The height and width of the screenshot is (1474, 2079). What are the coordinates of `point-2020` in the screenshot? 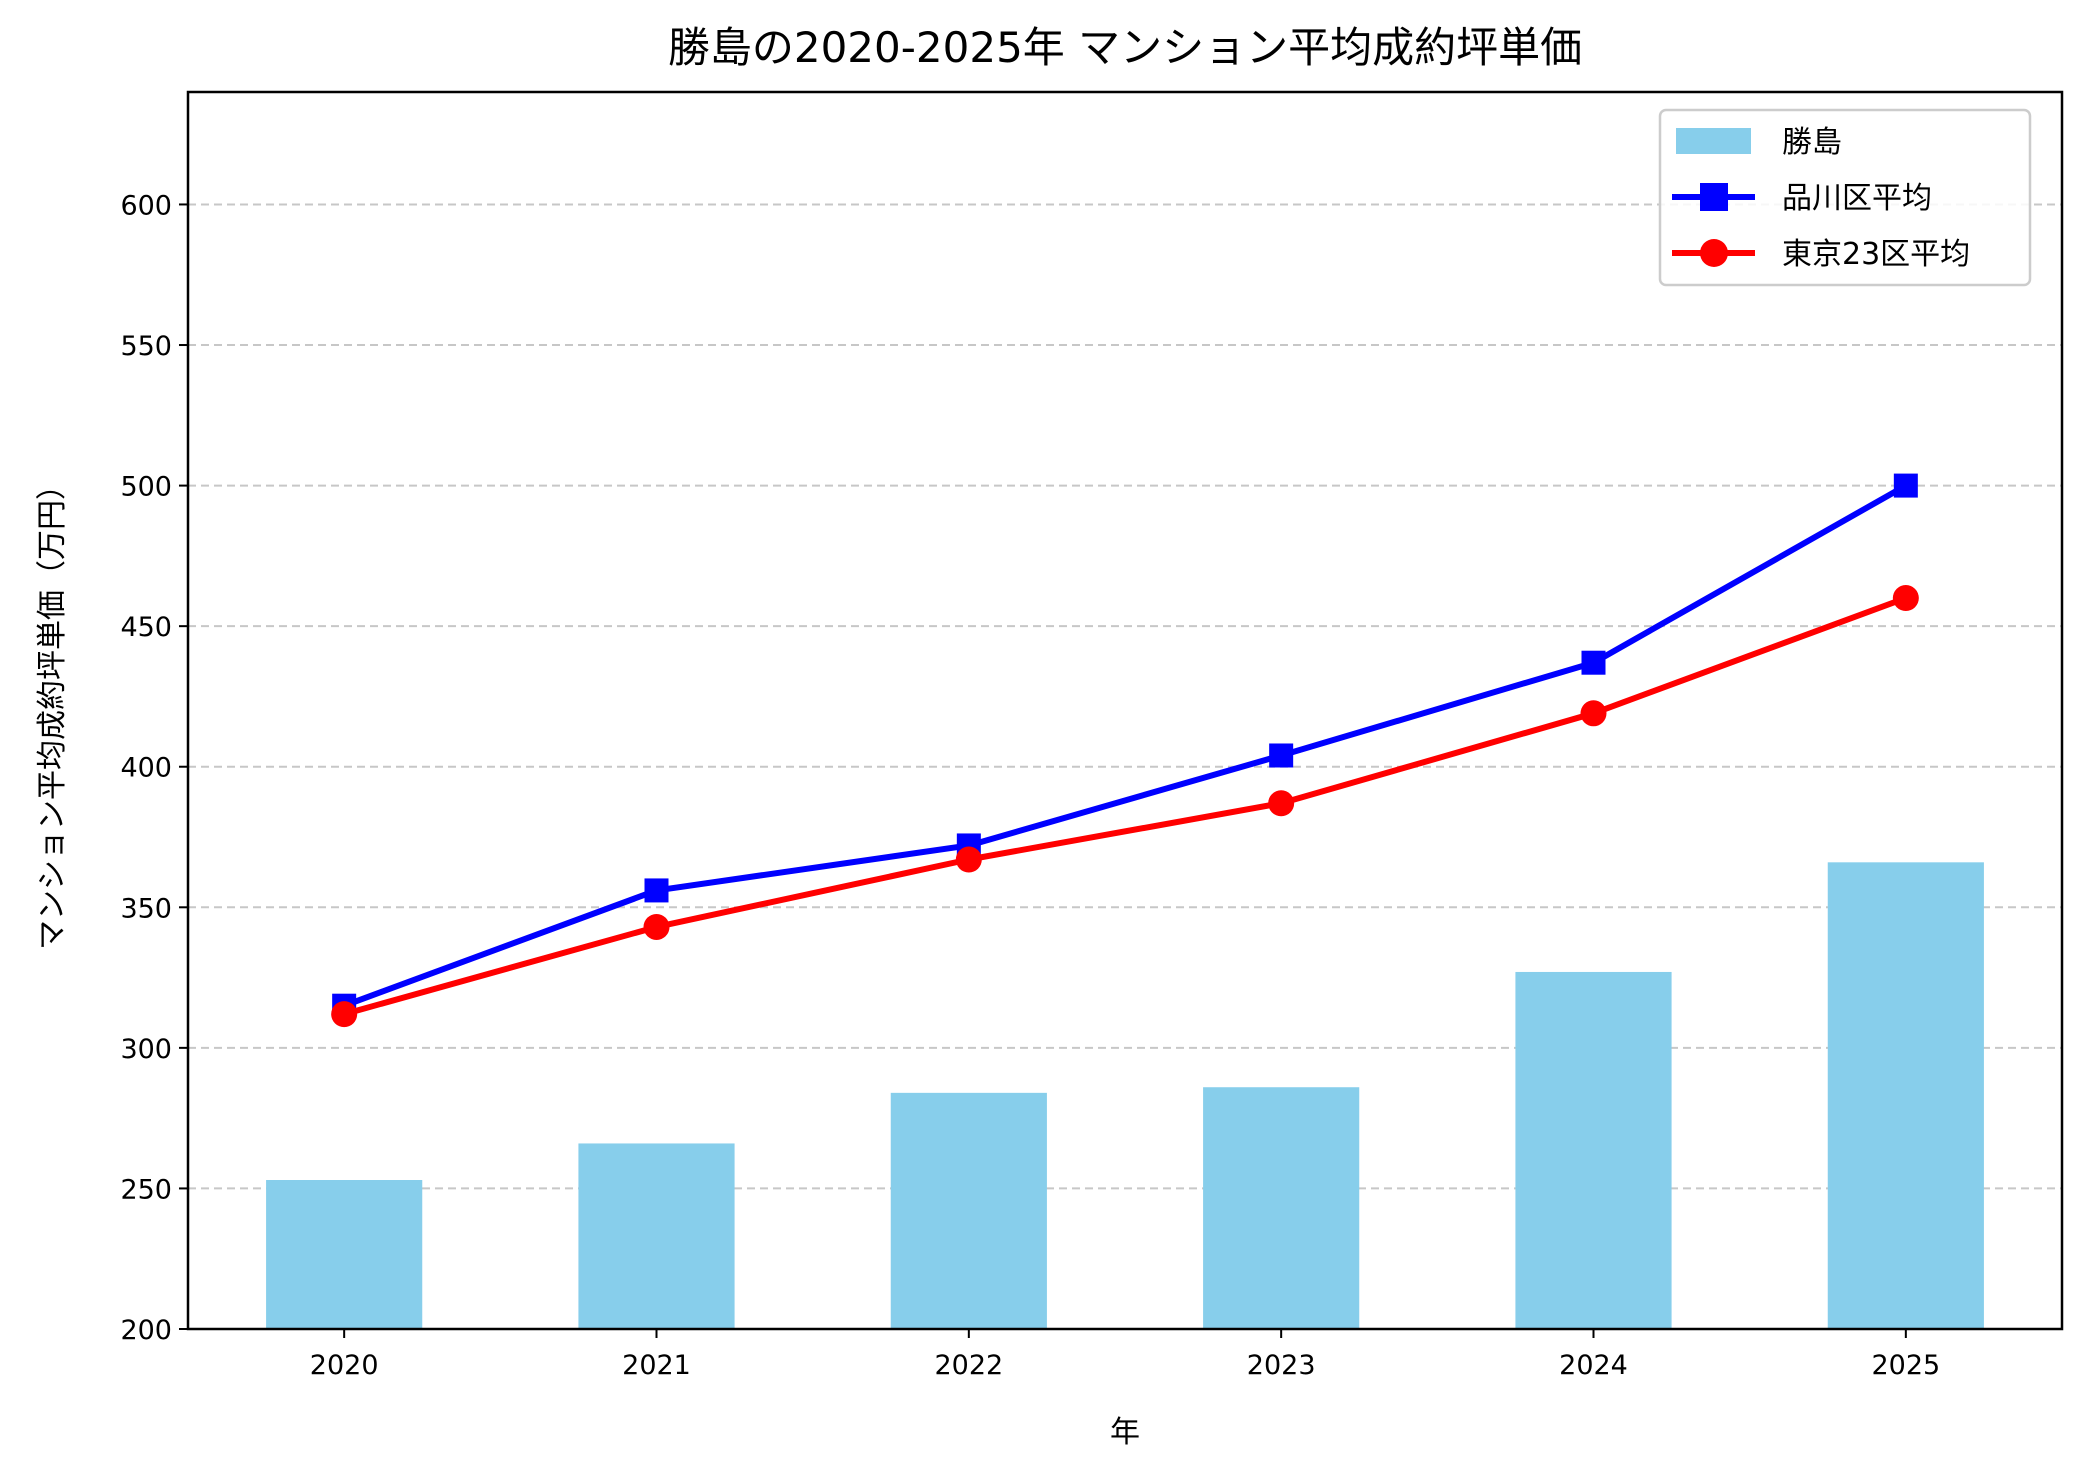 It's located at (344, 1014).